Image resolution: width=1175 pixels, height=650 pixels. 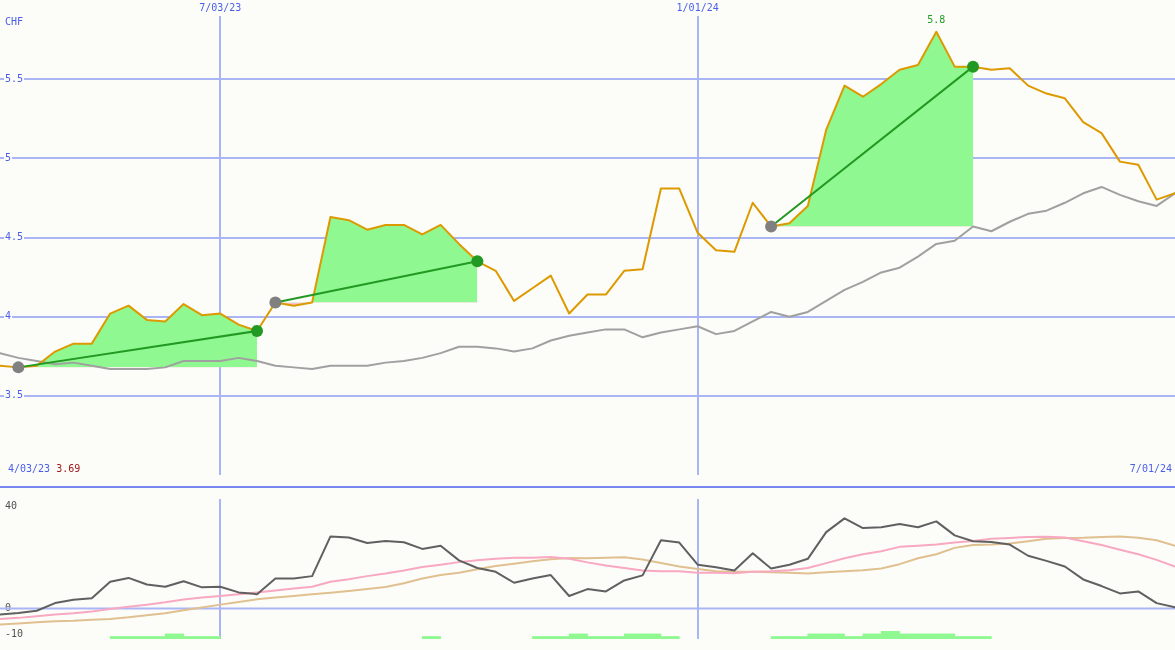 What do you see at coordinates (936, 20) in the screenshot?
I see `data-label: 5.8` at bounding box center [936, 20].